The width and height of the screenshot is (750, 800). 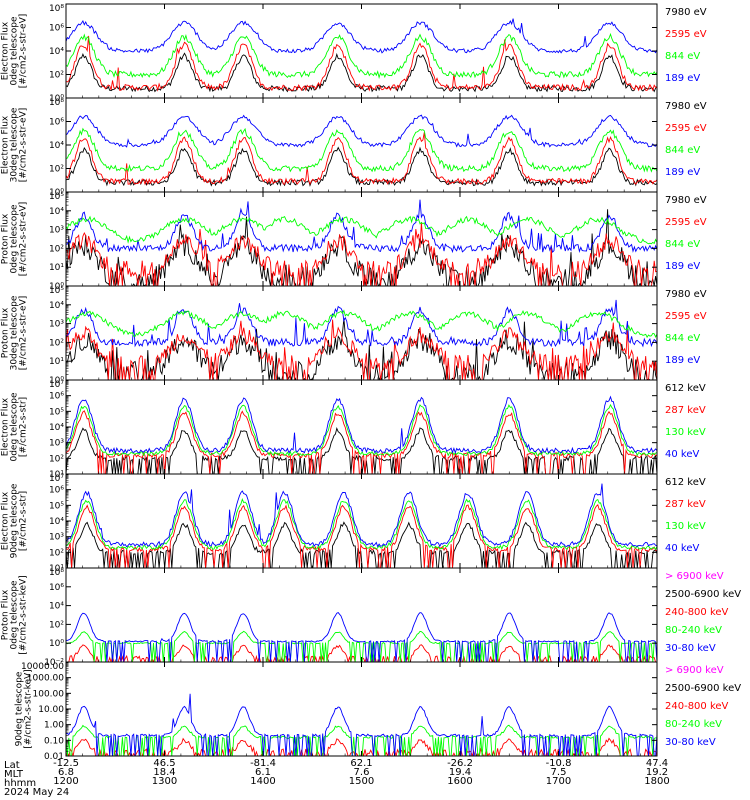 What do you see at coordinates (20, 708) in the screenshot?
I see `y-axis-label-line: 90deg telescope` at bounding box center [20, 708].